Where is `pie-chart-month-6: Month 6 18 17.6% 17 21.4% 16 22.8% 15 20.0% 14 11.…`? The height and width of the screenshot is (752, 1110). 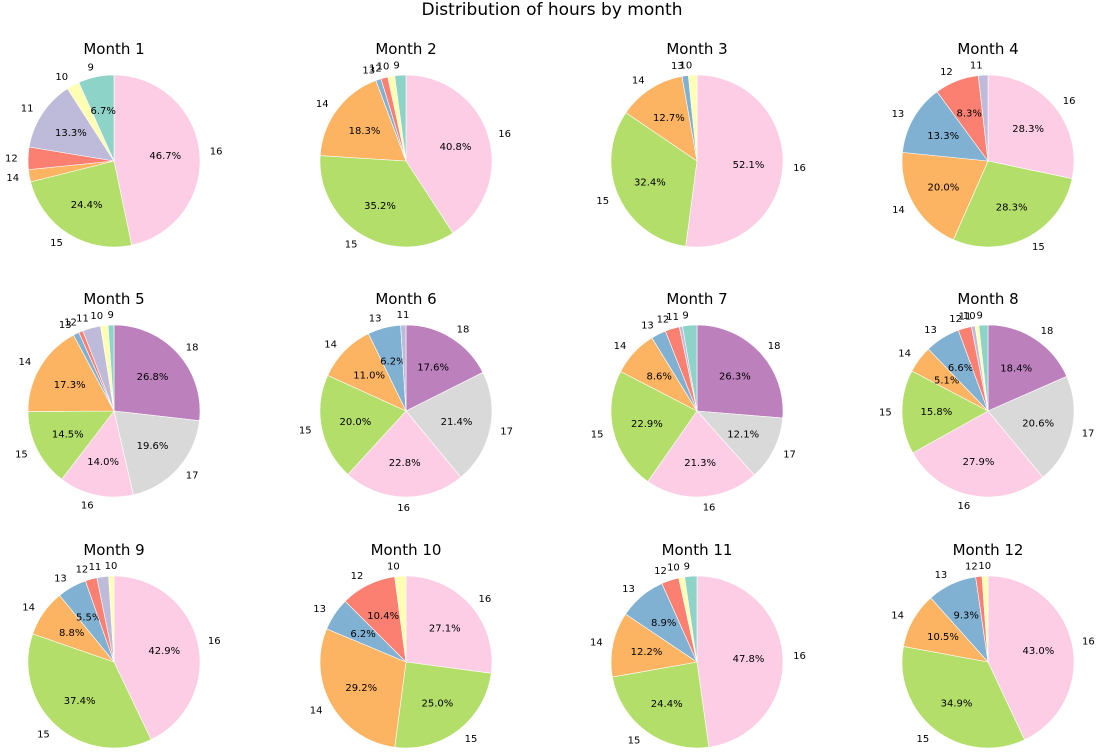 pie-chart-month-6: Month 6 18 17.6% 17 21.4% 16 22.8% 15 20.0% 14 11.… is located at coordinates (406, 402).